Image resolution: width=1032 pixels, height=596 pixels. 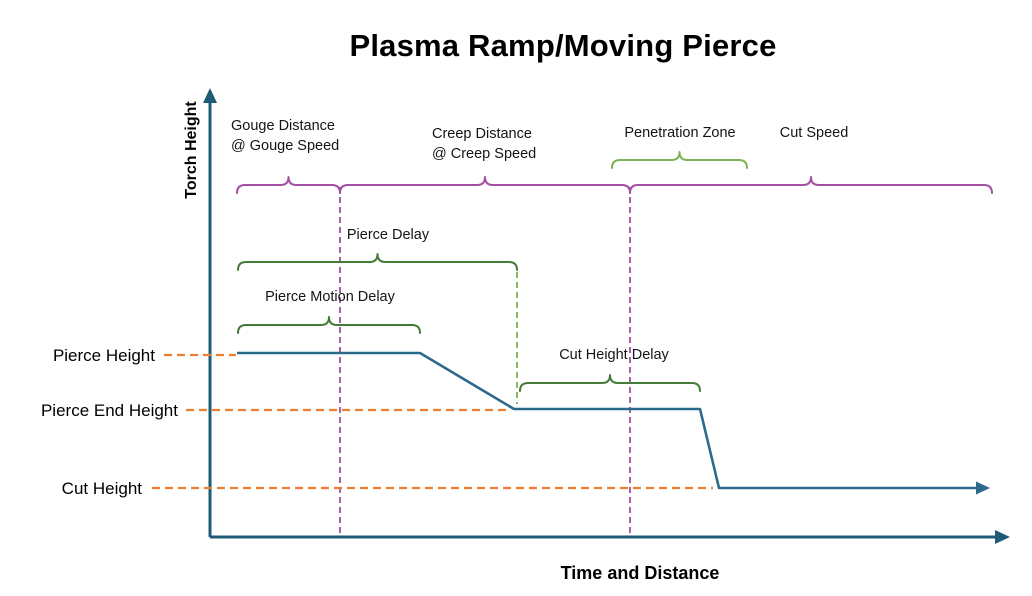 I want to click on x-axis-label: Time and Distance, so click(x=640, y=573).